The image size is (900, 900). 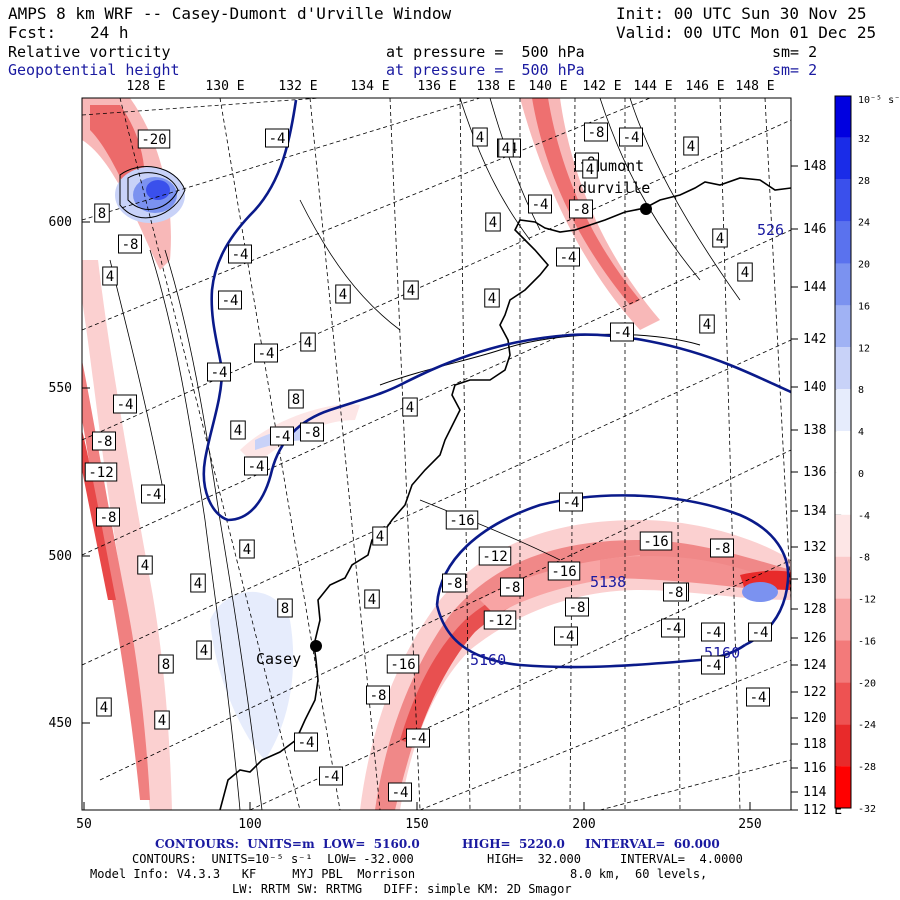 What do you see at coordinates (681, 859) in the screenshot?
I see `footer-vorticity-interval: INTERVAL= 4.0000` at bounding box center [681, 859].